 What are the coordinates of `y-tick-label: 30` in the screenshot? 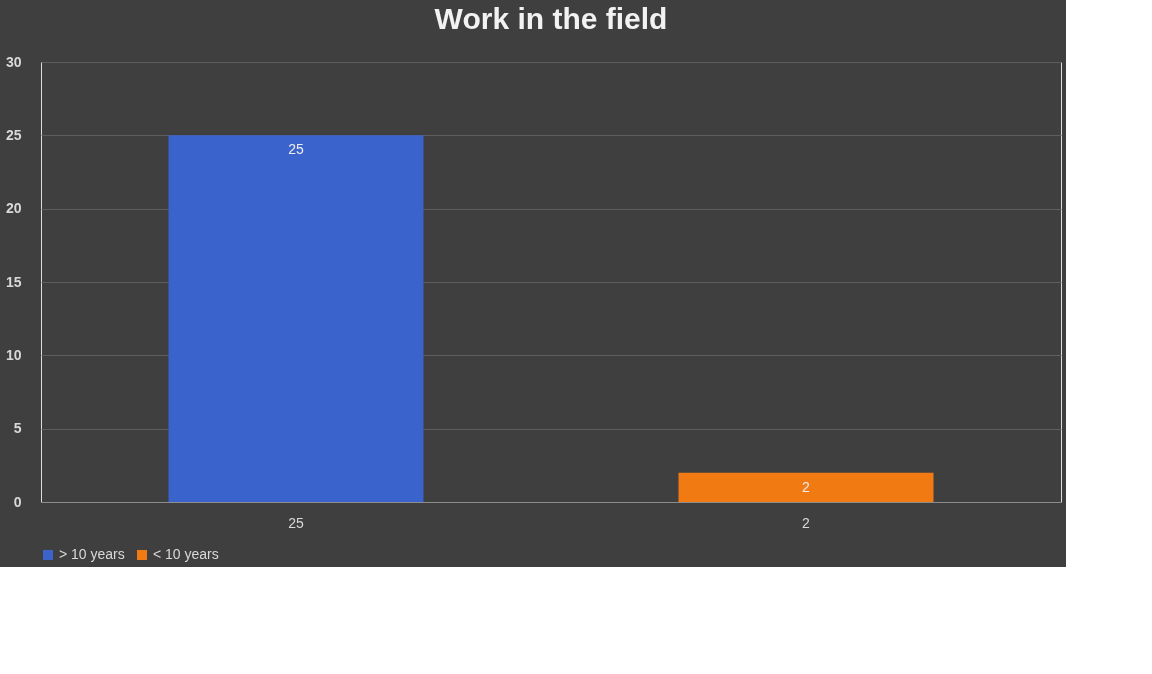 It's located at (13, 61).